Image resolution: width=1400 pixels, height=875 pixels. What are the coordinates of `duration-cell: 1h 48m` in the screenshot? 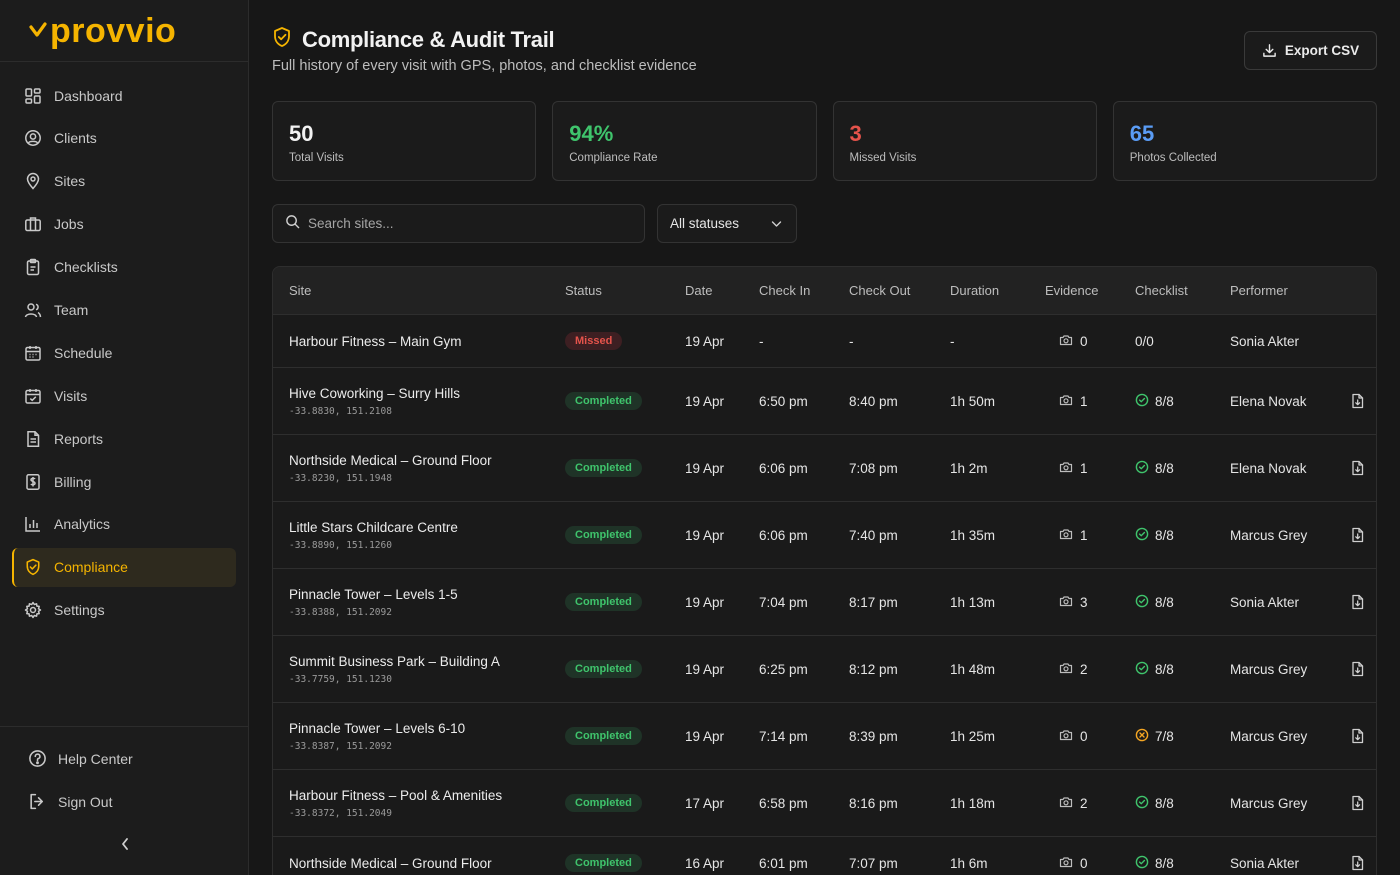 It's located at (973, 669).